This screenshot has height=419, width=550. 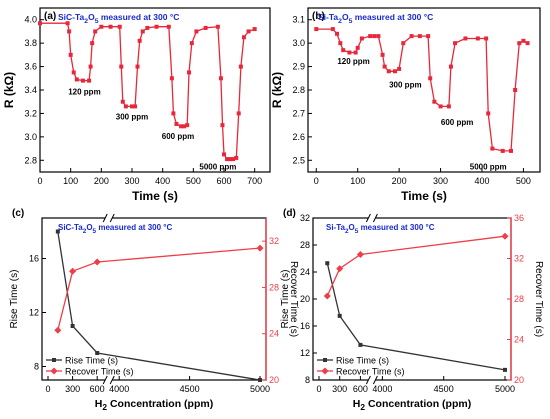 What do you see at coordinates (298, 67) in the screenshot?
I see `y-tick-label: 2.9` at bounding box center [298, 67].